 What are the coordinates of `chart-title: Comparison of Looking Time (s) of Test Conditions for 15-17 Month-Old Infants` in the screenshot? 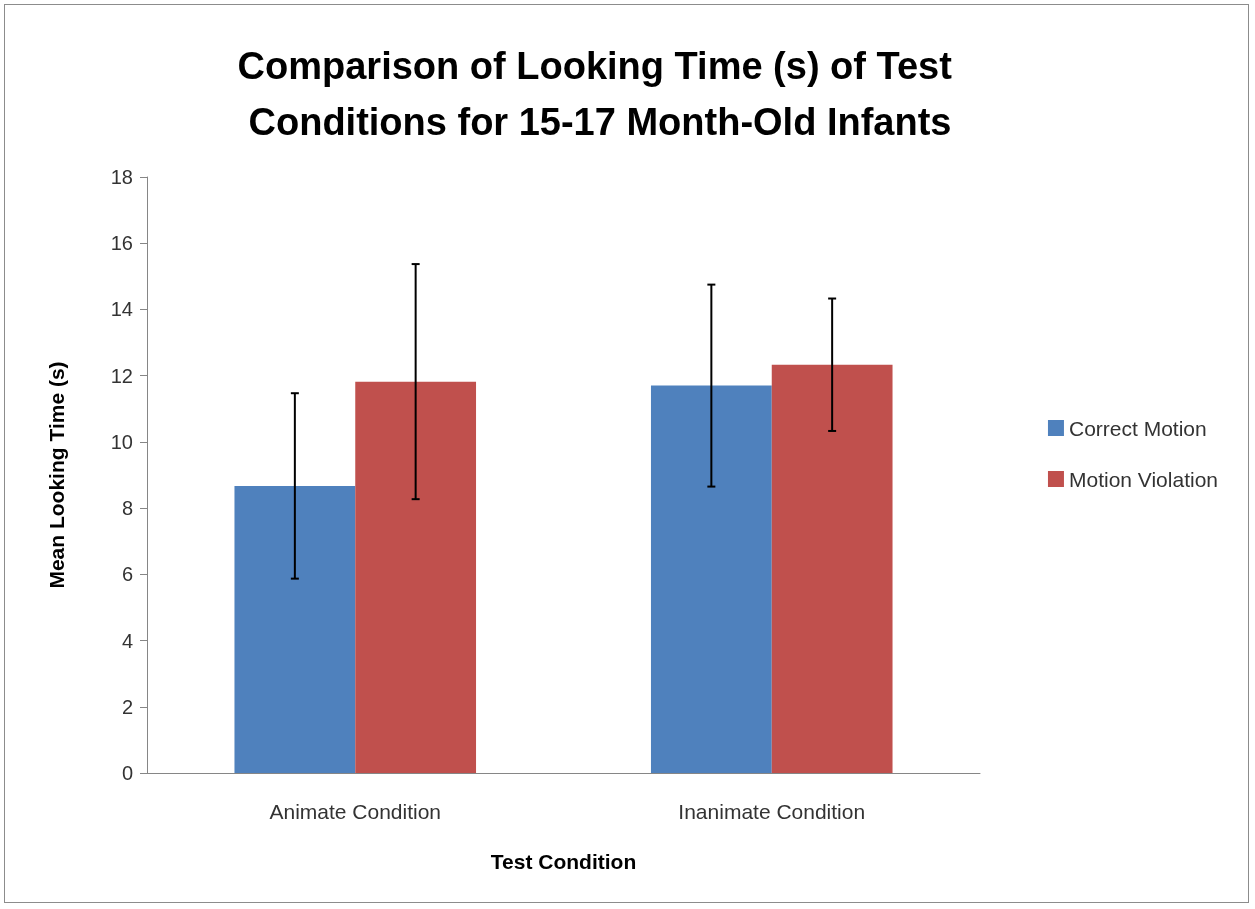 It's located at (600, 94).